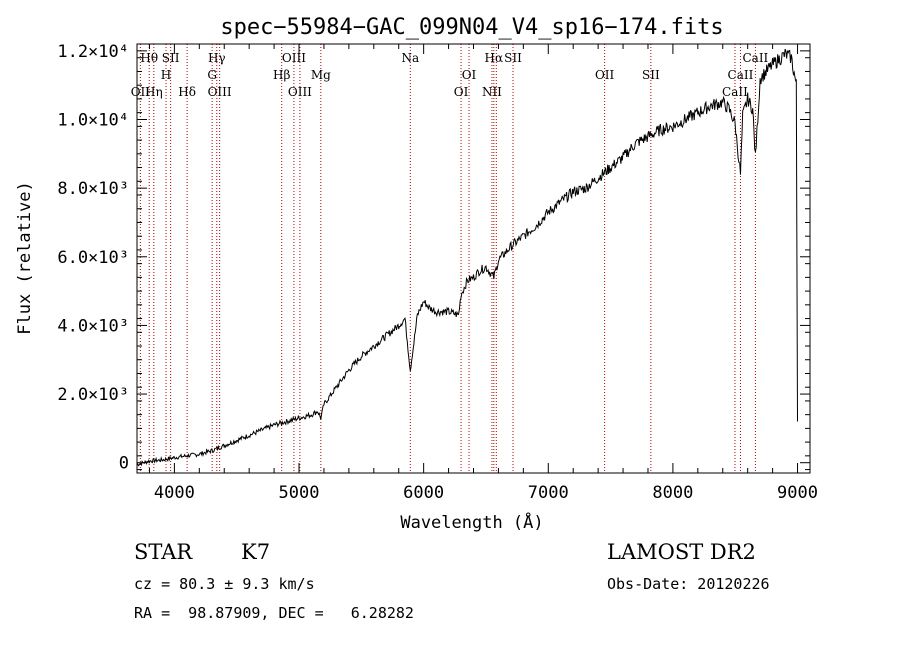  What do you see at coordinates (423, 493) in the screenshot?
I see `x-tick-label: 6000` at bounding box center [423, 493].